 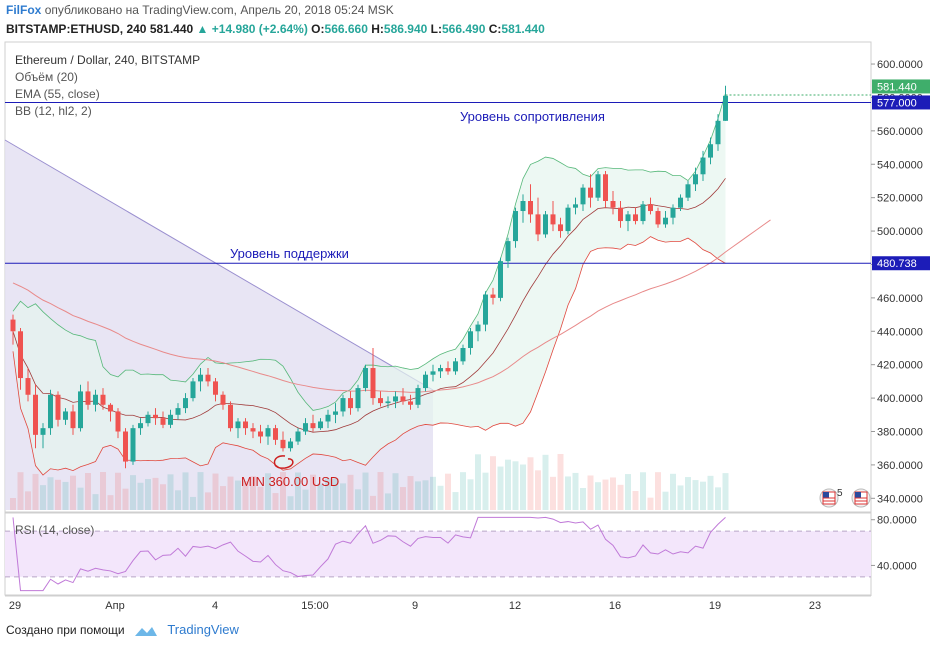 I want to click on time-tick-label: 12, so click(x=515, y=606).